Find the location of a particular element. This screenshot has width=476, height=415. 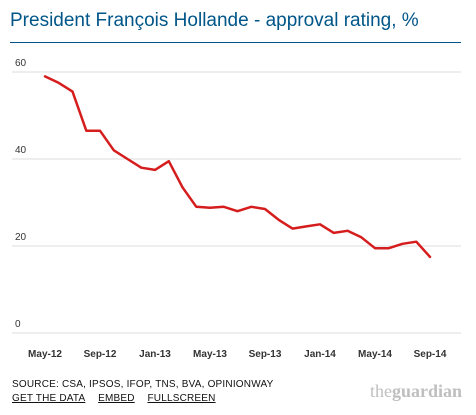

x-tick-label: May-13 is located at coordinates (210, 354).